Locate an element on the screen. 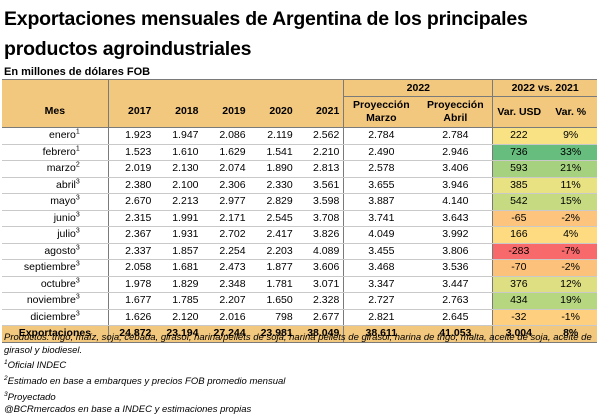 The image size is (599, 417). value-cell: 2.203 is located at coordinates (273, 251).